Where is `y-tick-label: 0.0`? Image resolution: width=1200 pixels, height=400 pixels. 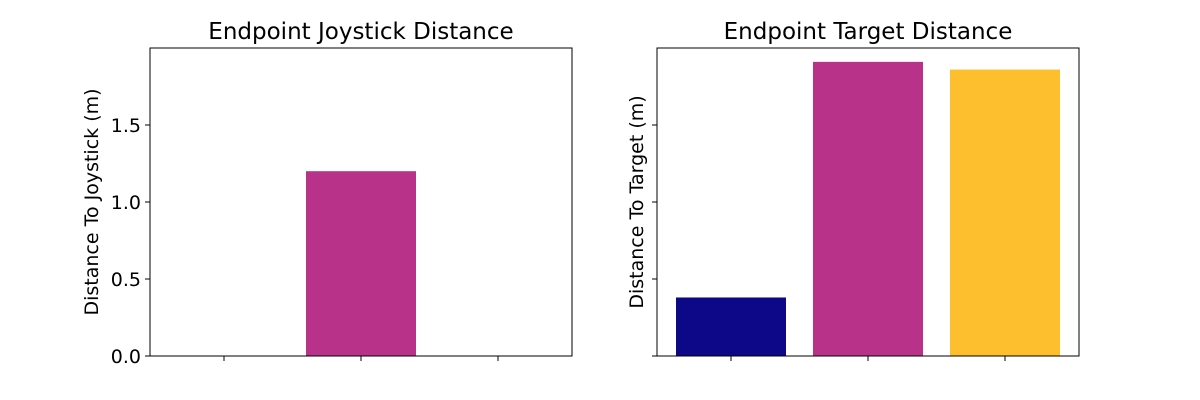 y-tick-label: 0.0 is located at coordinates (126, 357).